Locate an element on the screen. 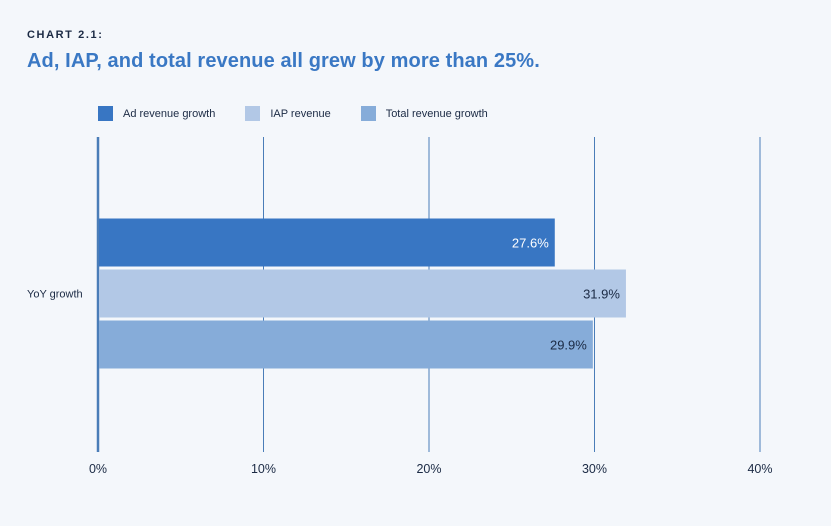 This screenshot has height=526, width=831. x-tick-label: 30% is located at coordinates (594, 469).